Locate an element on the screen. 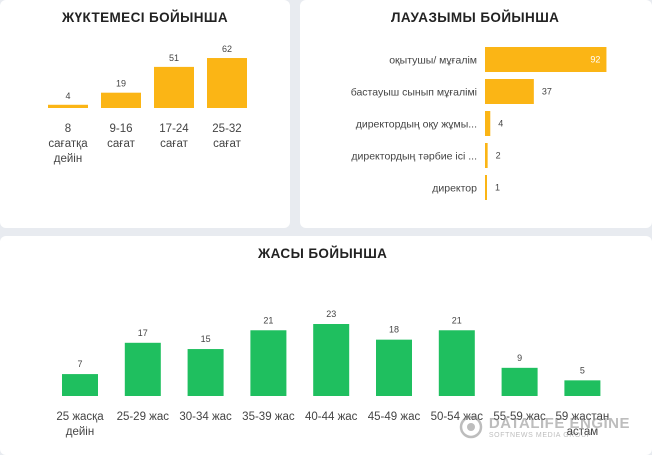  category-label: 50-54 жас is located at coordinates (457, 417).